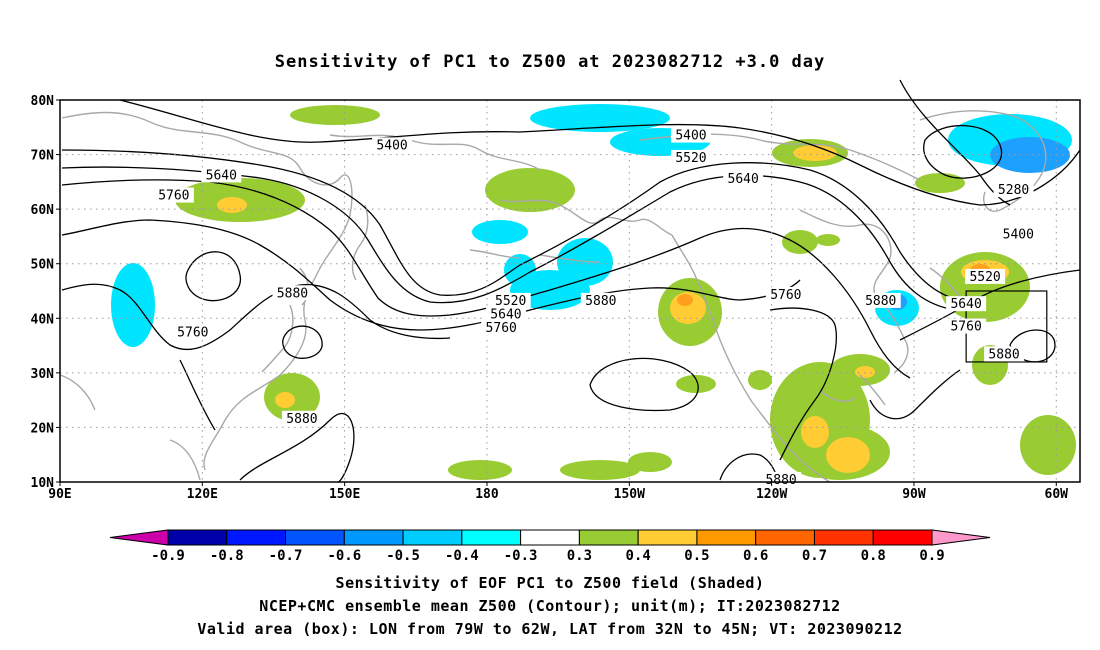 The width and height of the screenshot is (1100, 650). What do you see at coordinates (771, 494) in the screenshot?
I see `lon-tick-label: 120W` at bounding box center [771, 494].